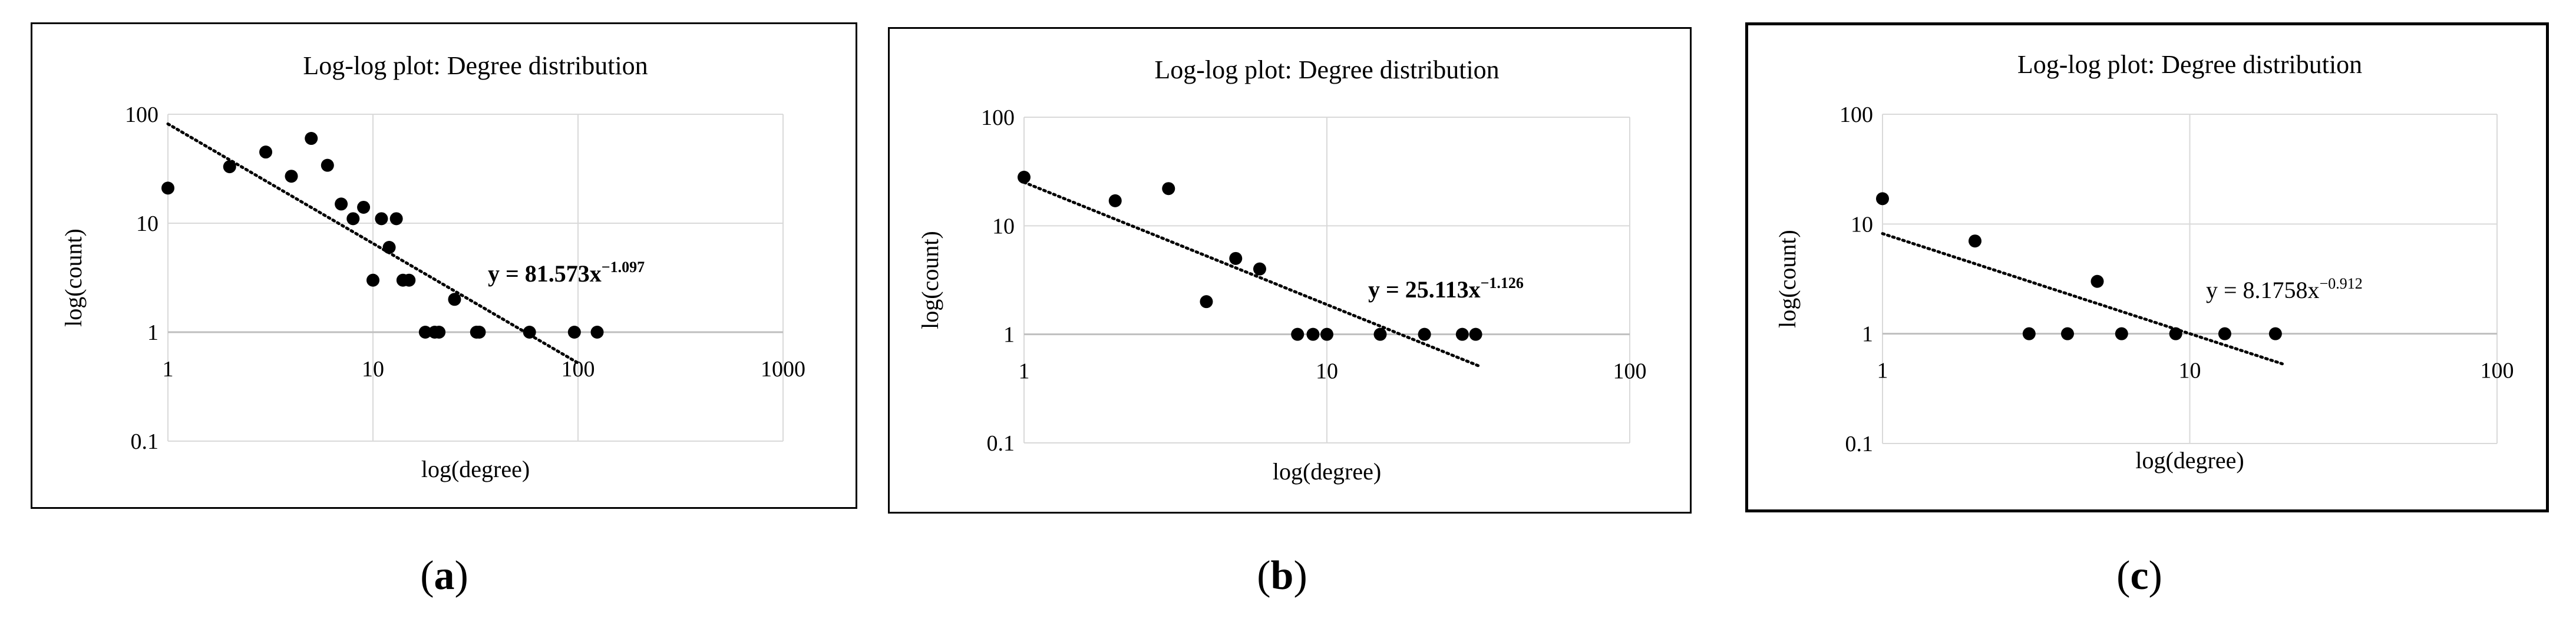 Image resolution: width=2576 pixels, height=629 pixels. What do you see at coordinates (1446, 289) in the screenshot?
I see `trendline-equation: y = 25.113x−1.126` at bounding box center [1446, 289].